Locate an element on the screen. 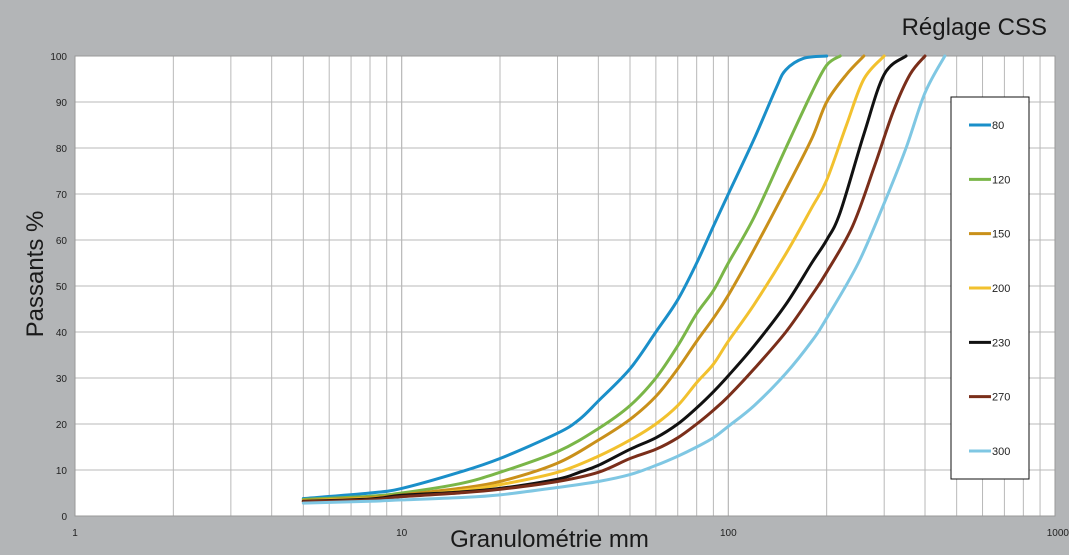  legend-label-120: 120 is located at coordinates (1001, 180).